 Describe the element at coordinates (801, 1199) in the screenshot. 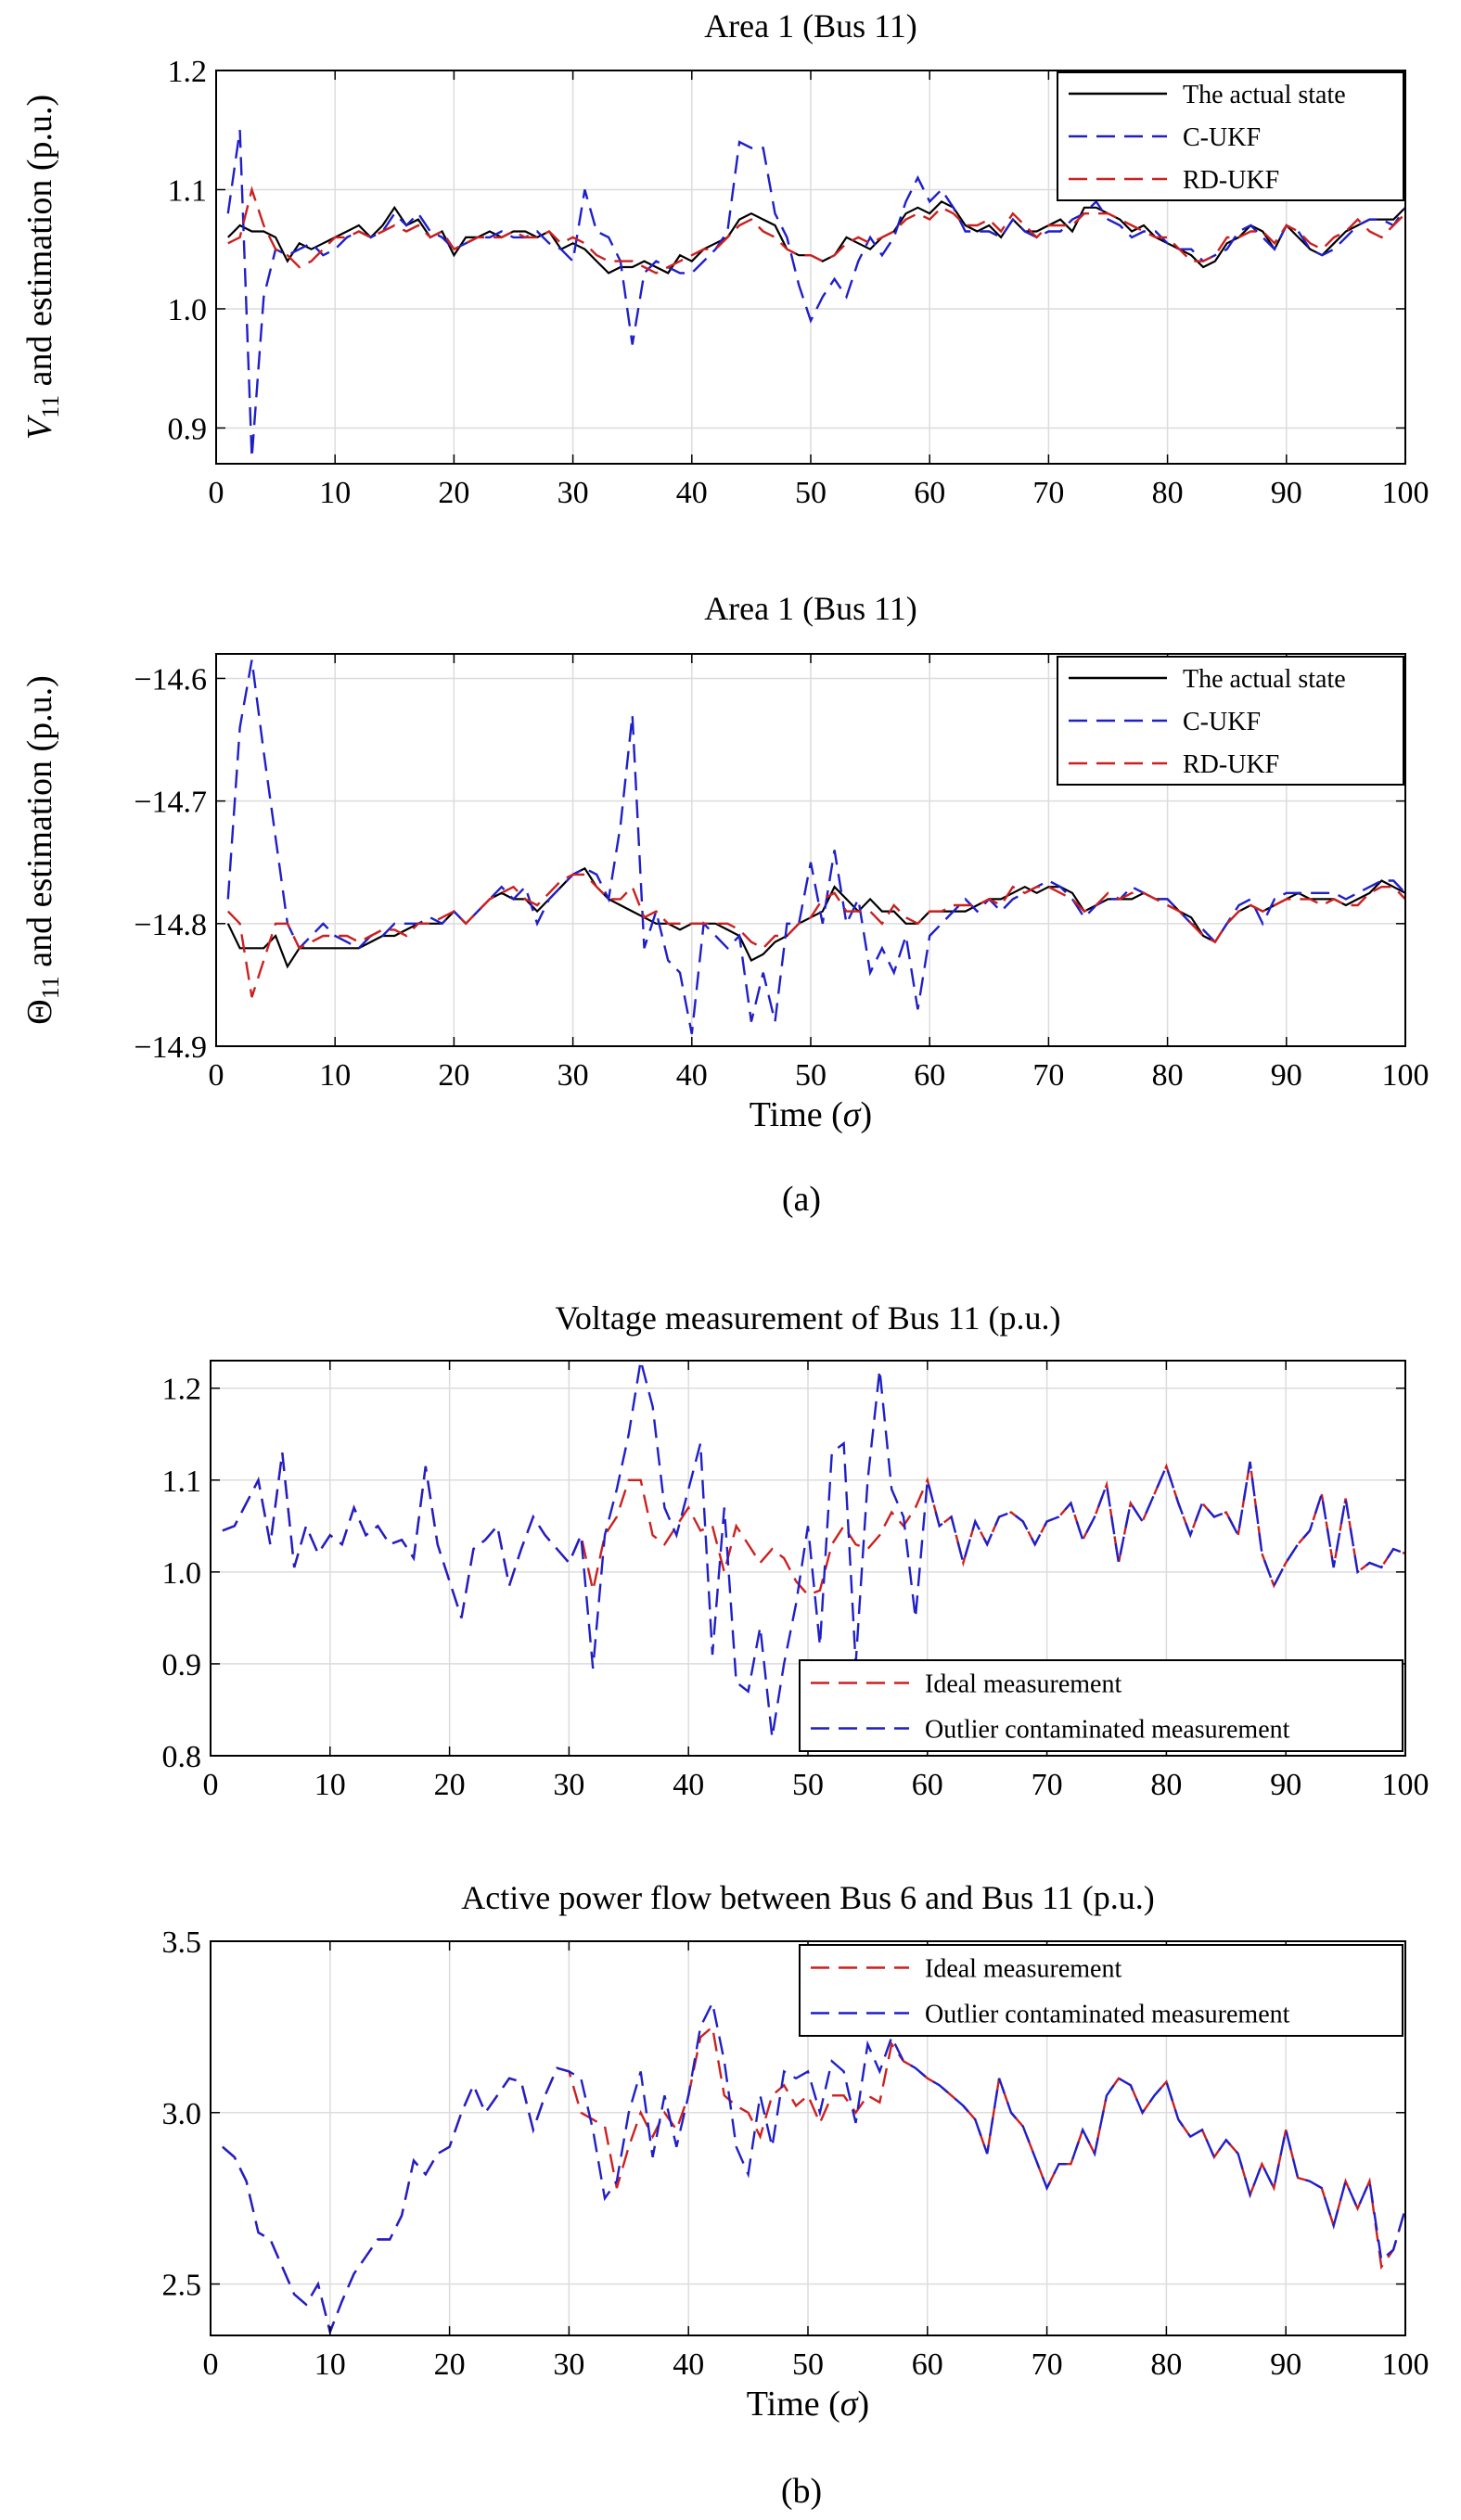

I see `panel-label-a: (a)` at that location.